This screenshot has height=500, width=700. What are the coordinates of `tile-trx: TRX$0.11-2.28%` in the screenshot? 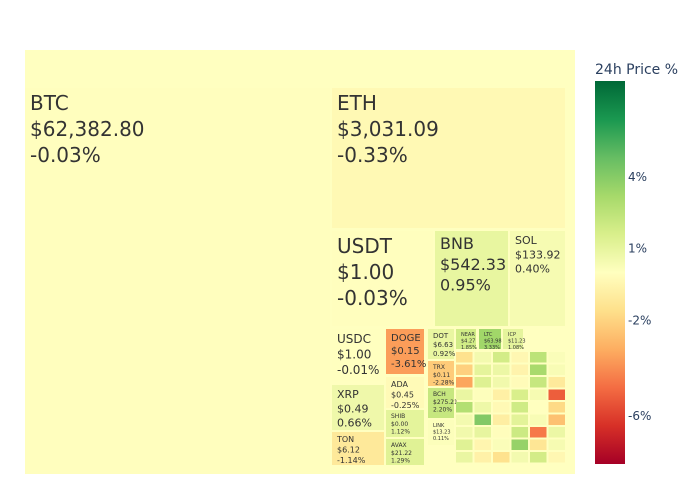 It's located at (441, 374).